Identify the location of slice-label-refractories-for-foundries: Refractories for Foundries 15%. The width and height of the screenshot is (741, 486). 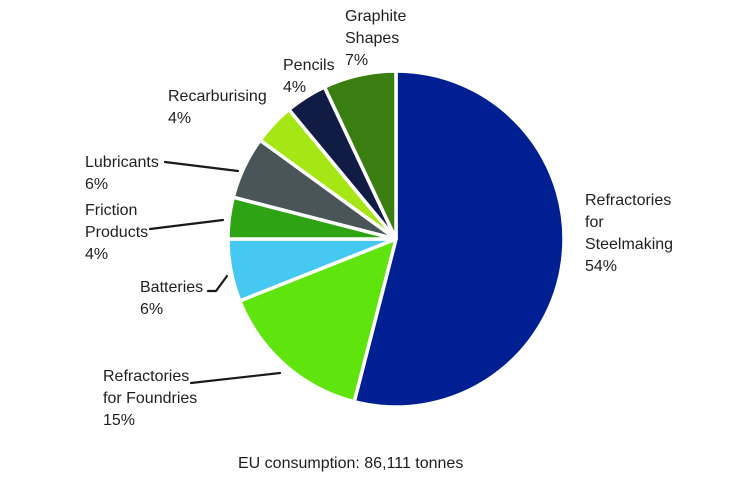
(150, 399).